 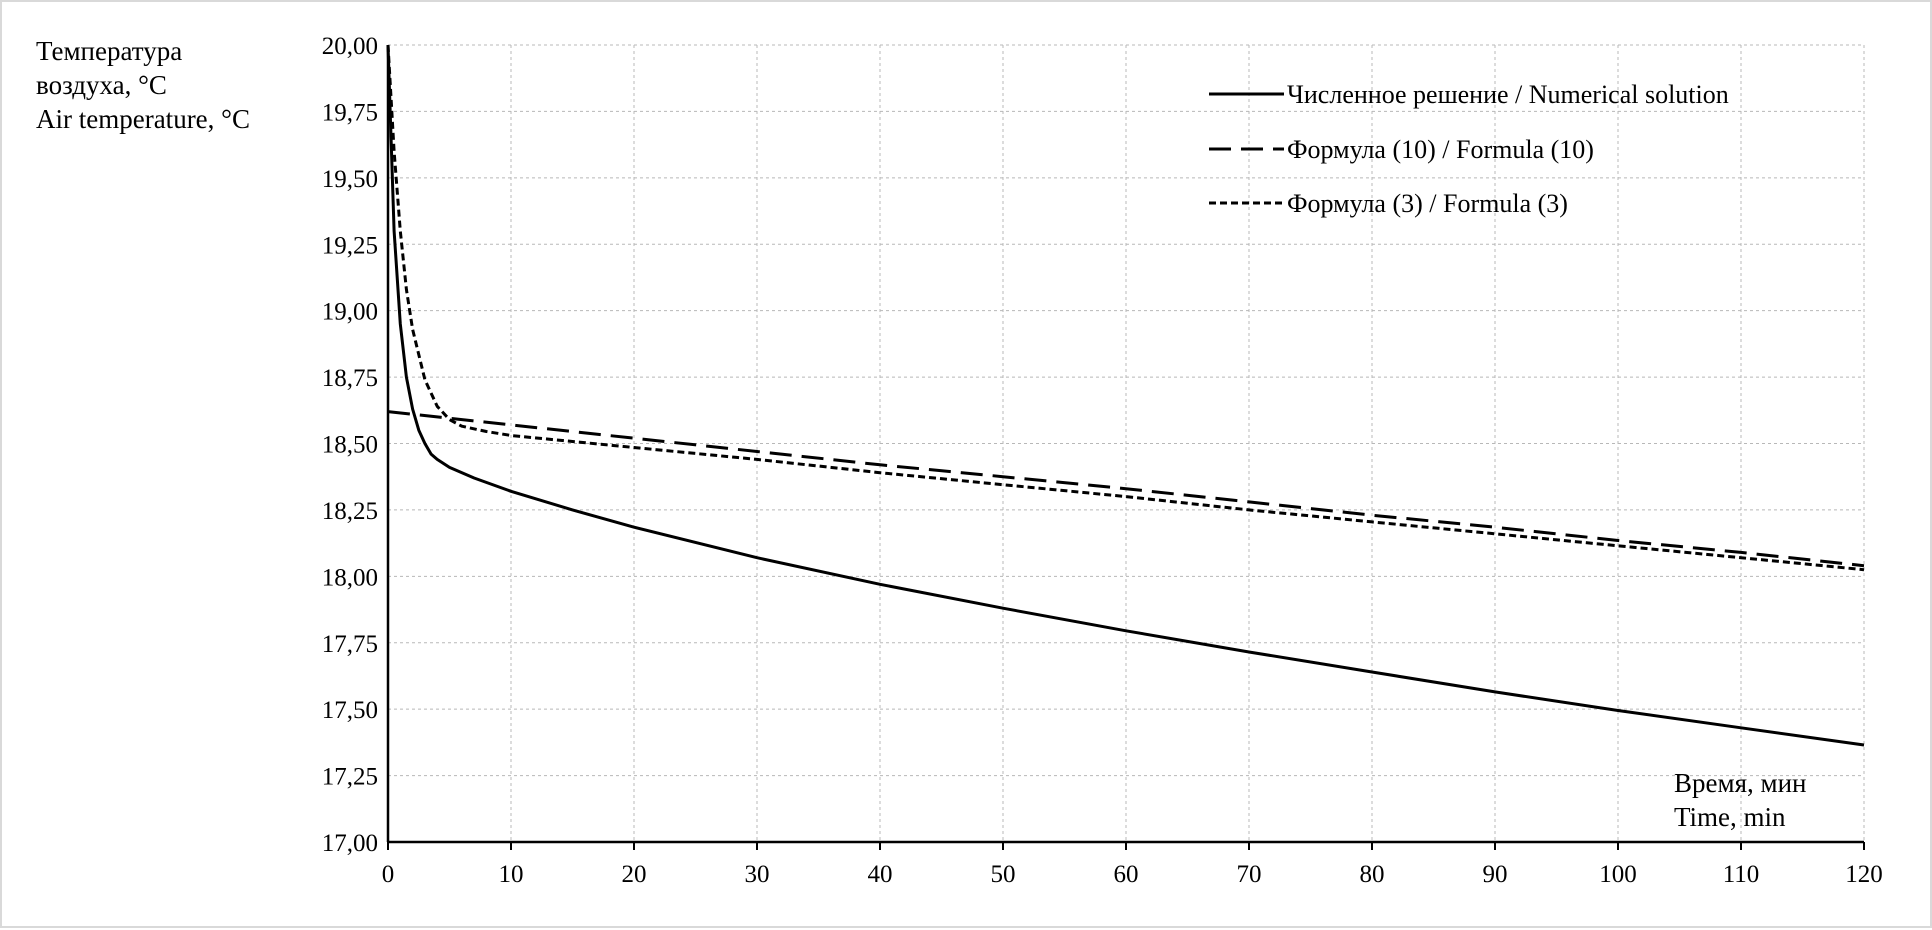 What do you see at coordinates (350, 245) in the screenshot?
I see `y-tick-label: 19,25` at bounding box center [350, 245].